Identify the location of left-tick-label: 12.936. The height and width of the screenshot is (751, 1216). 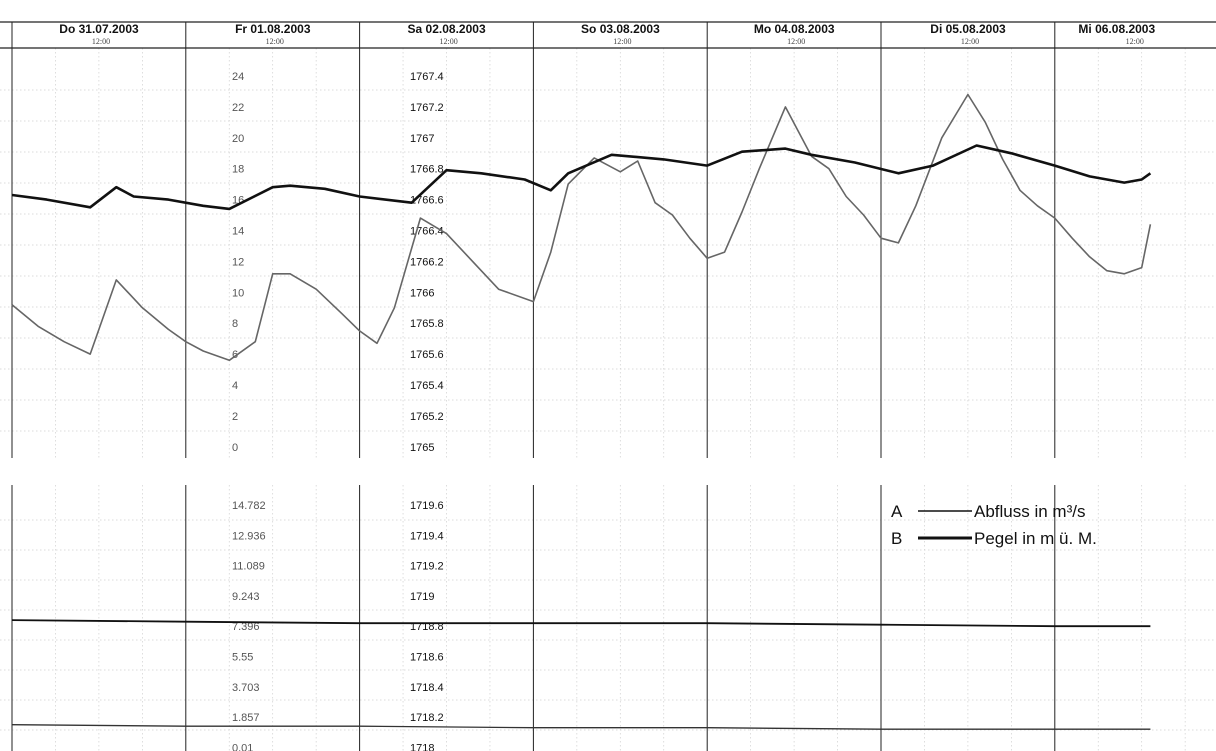
(249, 536).